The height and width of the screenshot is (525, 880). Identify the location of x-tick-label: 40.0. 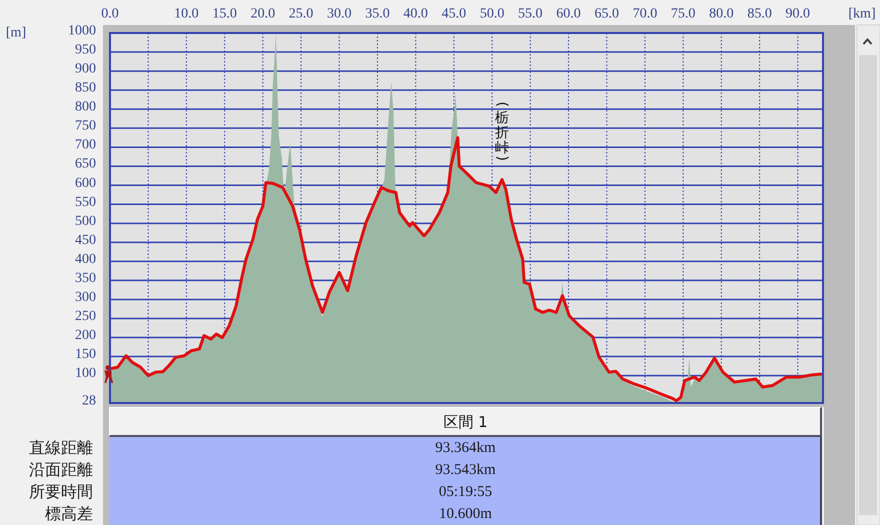
(415, 14).